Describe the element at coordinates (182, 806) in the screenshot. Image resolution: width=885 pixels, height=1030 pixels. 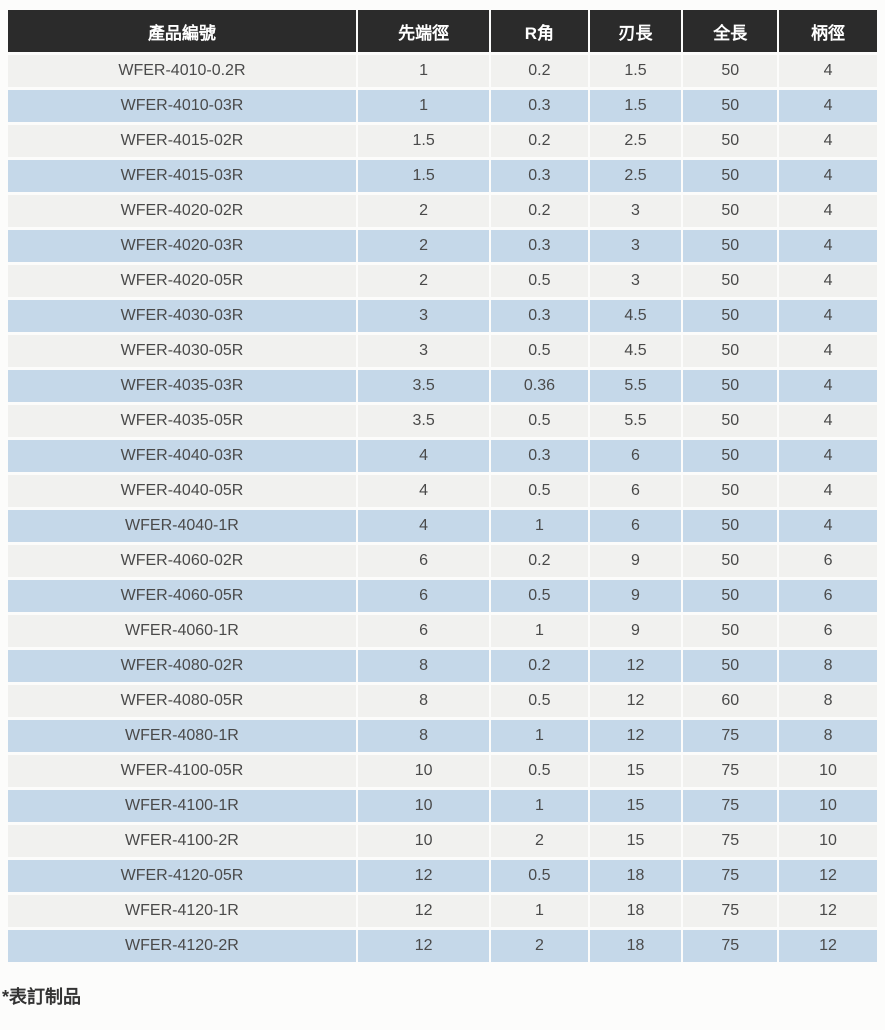
I see `cell-product-code: WFER-4100-1R` at that location.